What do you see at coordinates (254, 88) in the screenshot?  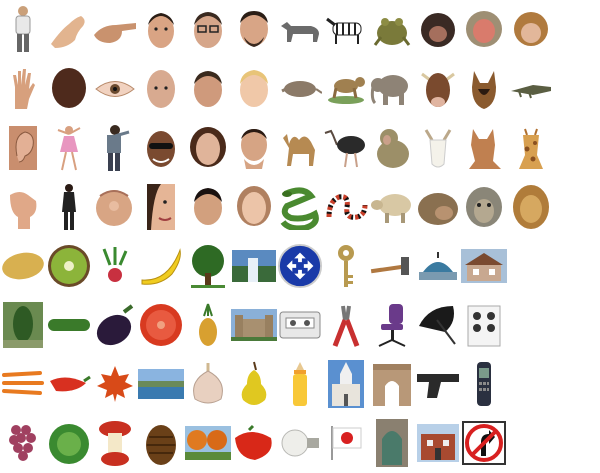 I see `child-face-icon` at bounding box center [254, 88].